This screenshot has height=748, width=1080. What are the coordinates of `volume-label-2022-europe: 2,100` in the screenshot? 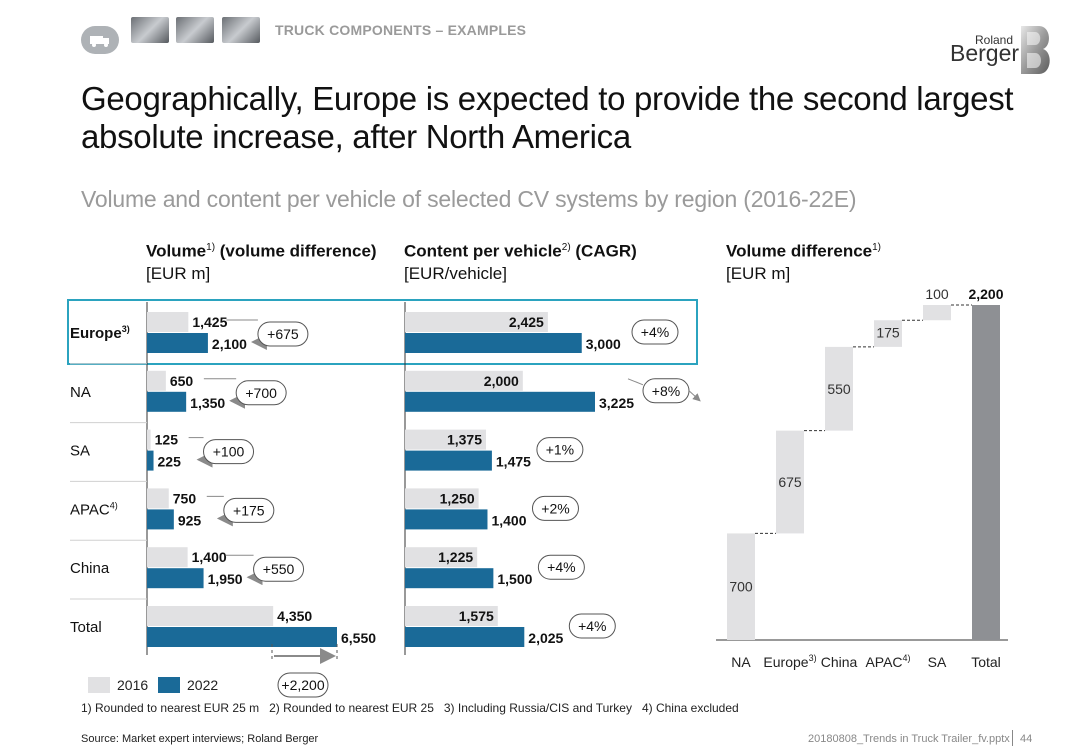 It's located at (229, 344).